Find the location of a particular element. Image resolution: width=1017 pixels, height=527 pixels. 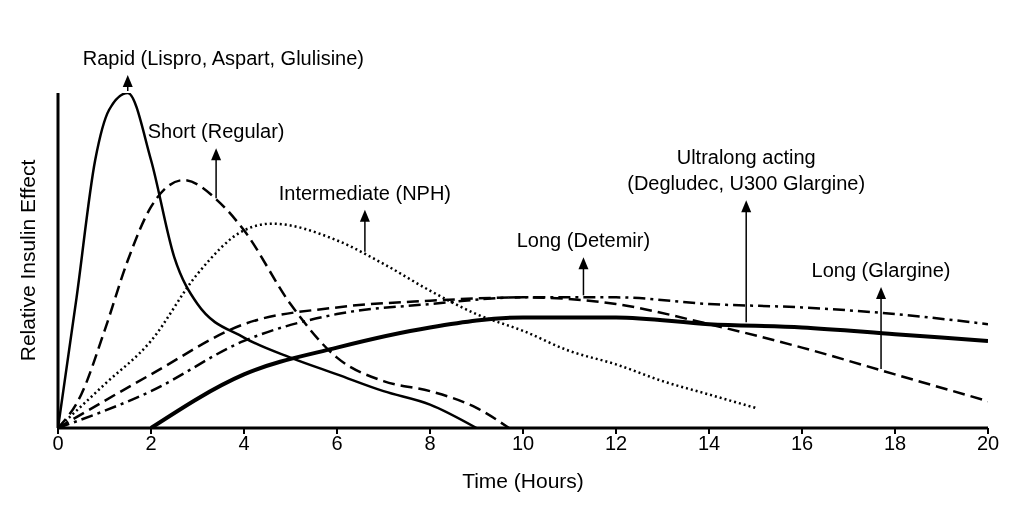

x-tick-label: 18 is located at coordinates (895, 443).